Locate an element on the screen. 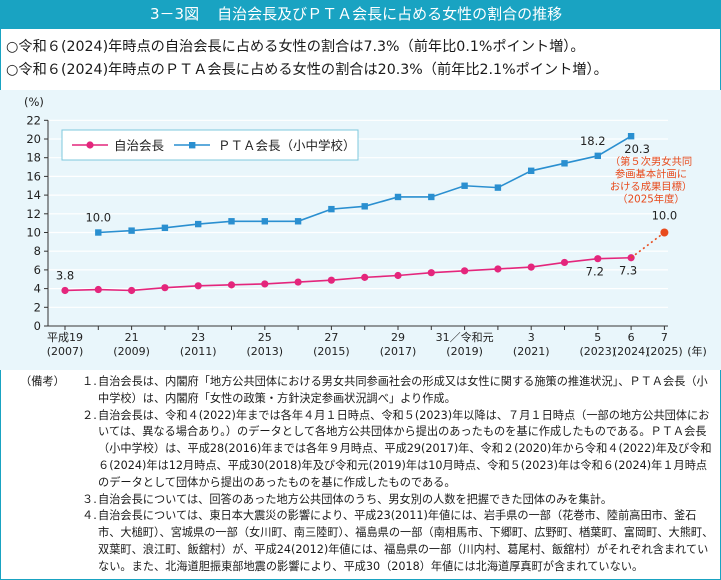 The width and height of the screenshot is (721, 580). data-label: 20.3 is located at coordinates (637, 149).